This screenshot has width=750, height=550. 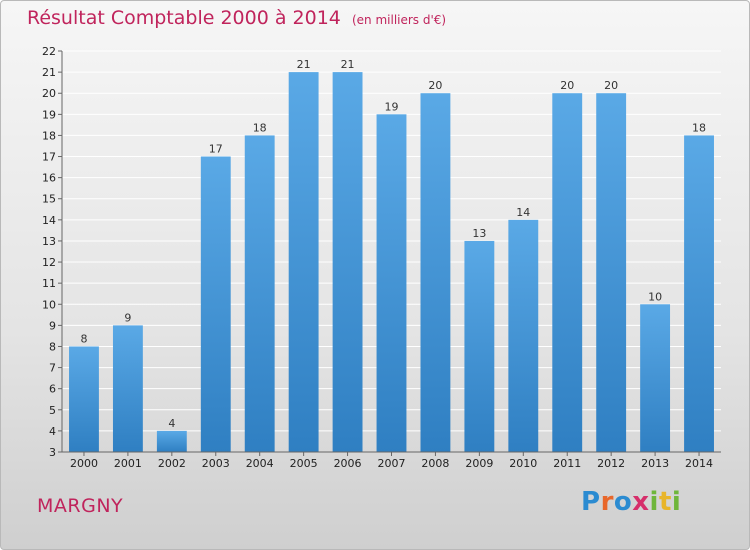 I want to click on y-tick-label: 11, so click(x=49, y=283).